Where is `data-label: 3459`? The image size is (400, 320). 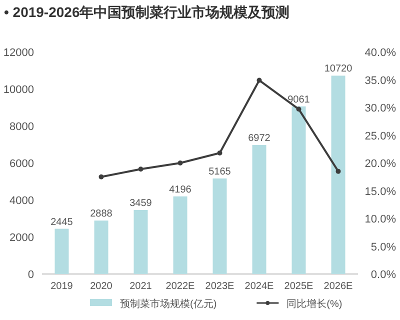
data-label: 3459 is located at coordinates (141, 204).